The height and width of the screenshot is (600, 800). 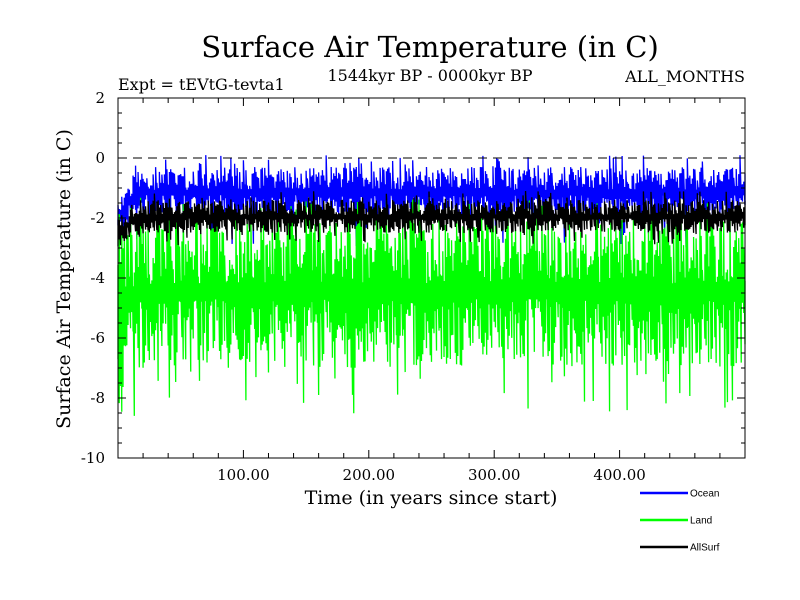 I want to click on legend-label-land: Land, so click(x=701, y=521).